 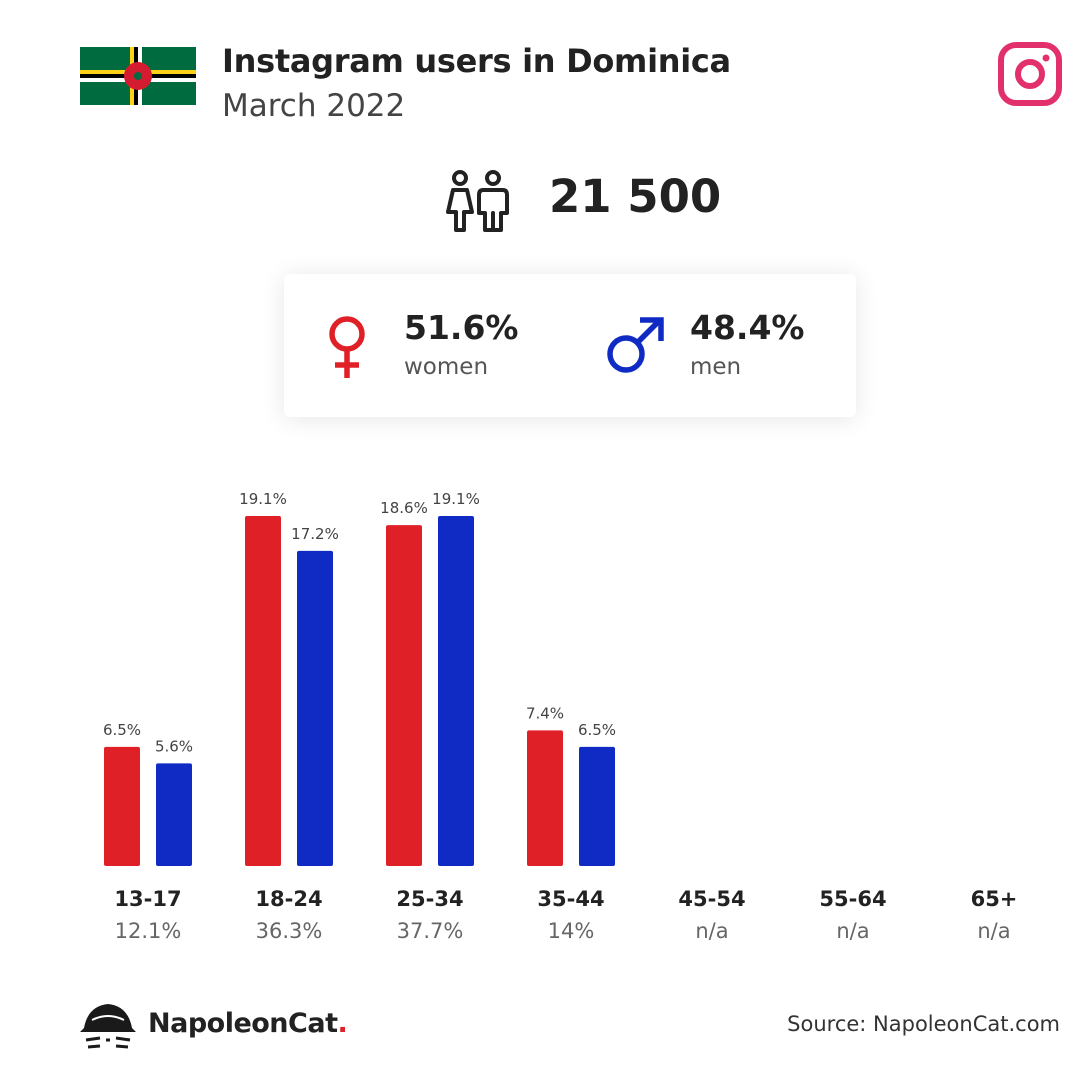 I want to click on bar-value-label-men-13-17: 5.6%, so click(x=174, y=746).